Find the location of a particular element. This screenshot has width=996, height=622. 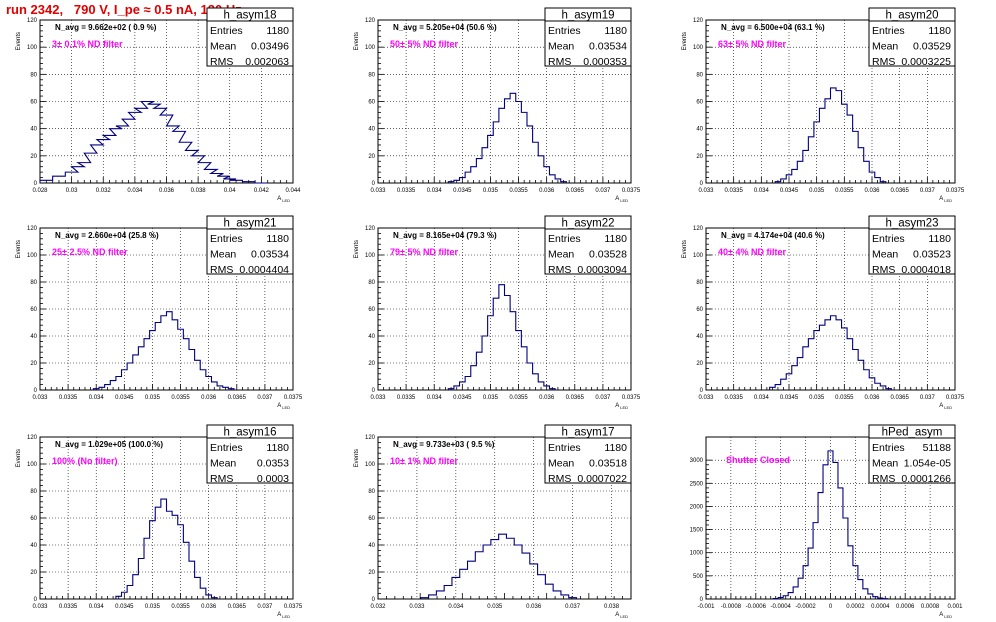

x-tick-label: -0.001 is located at coordinates (706, 607).